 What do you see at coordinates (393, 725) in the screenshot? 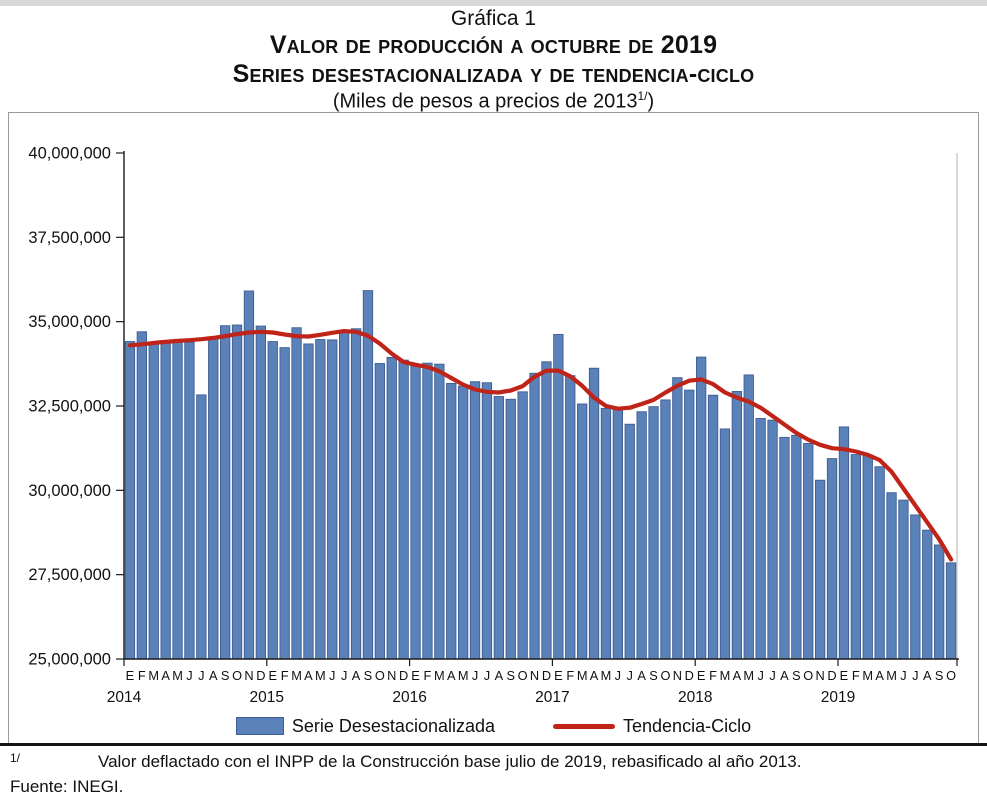
I see `legend-label-serie: Serie Desestacionalizada` at bounding box center [393, 725].